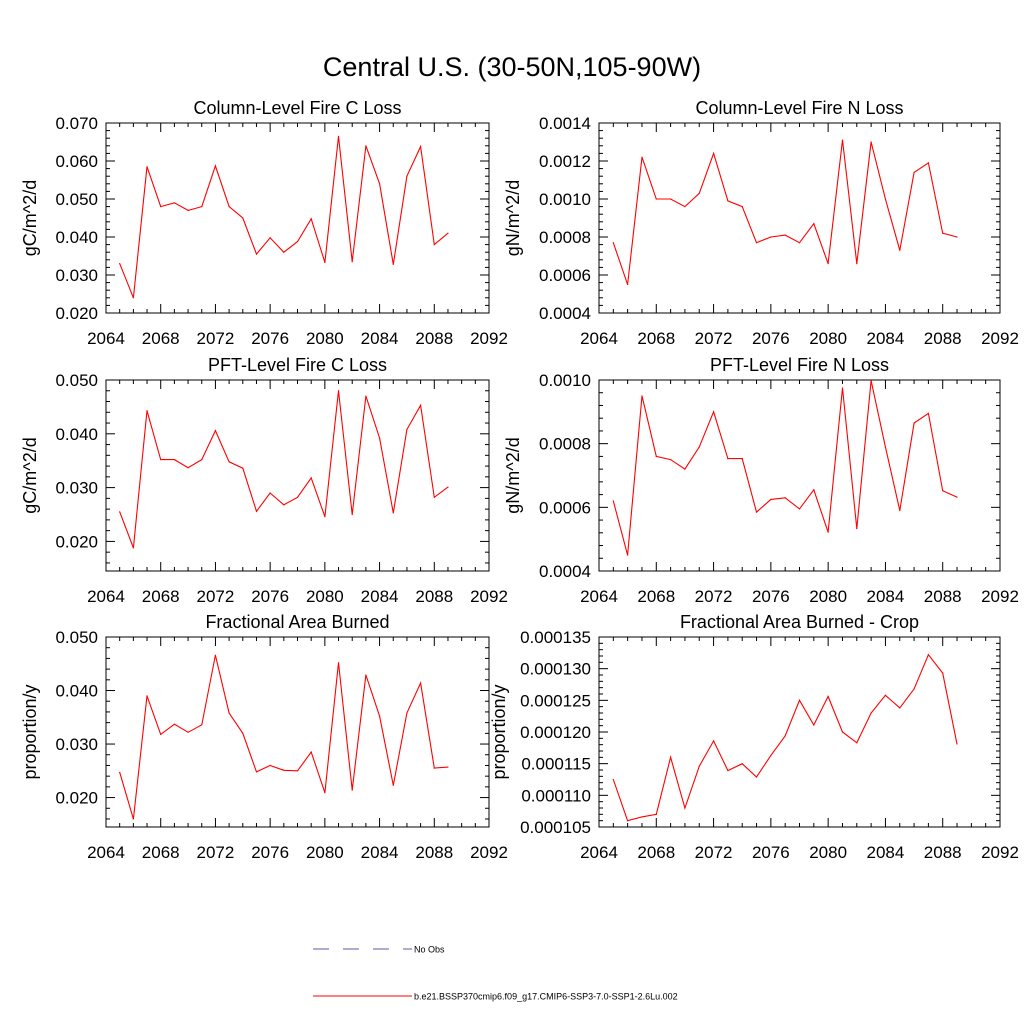 The image size is (1024, 1024). What do you see at coordinates (565, 507) in the screenshot?
I see `y-tick-label: 0.0006` at bounding box center [565, 507].